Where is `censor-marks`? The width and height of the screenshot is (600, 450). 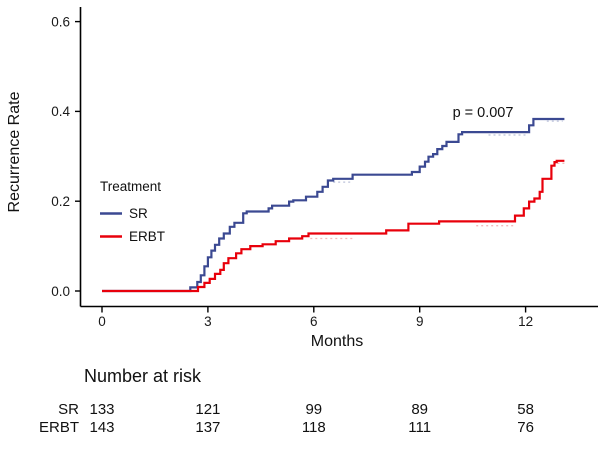 censor-marks is located at coordinates (438, 180).